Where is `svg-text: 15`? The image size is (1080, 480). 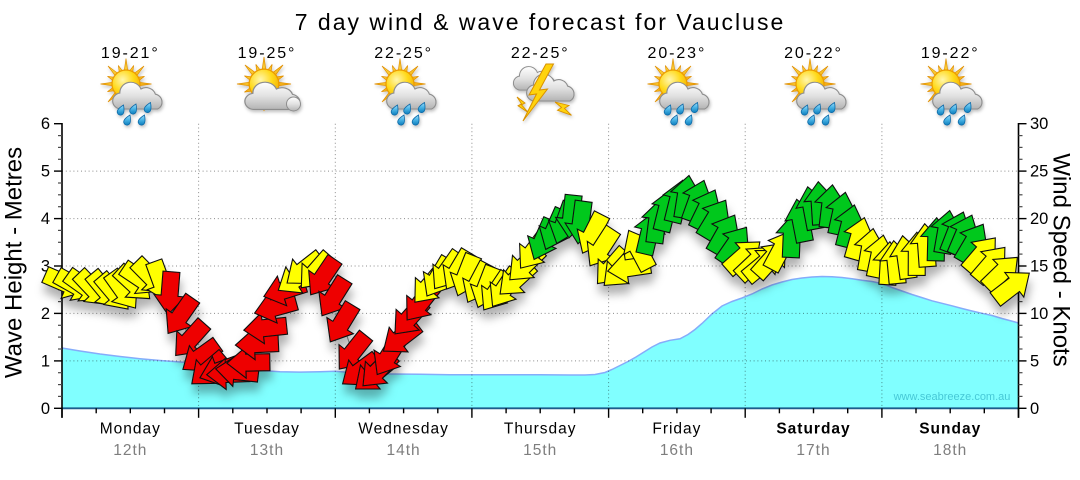 svg-text: 15 is located at coordinates (1039, 267).